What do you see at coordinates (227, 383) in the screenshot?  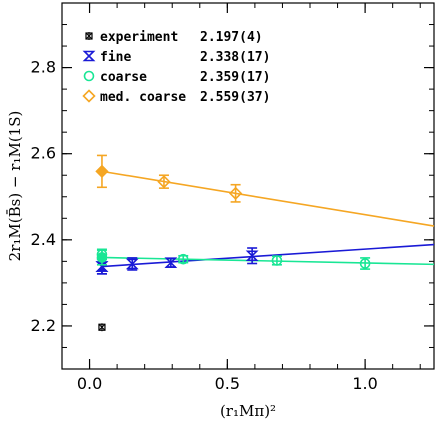 I see `x-tick-label: 0.5` at bounding box center [227, 383].